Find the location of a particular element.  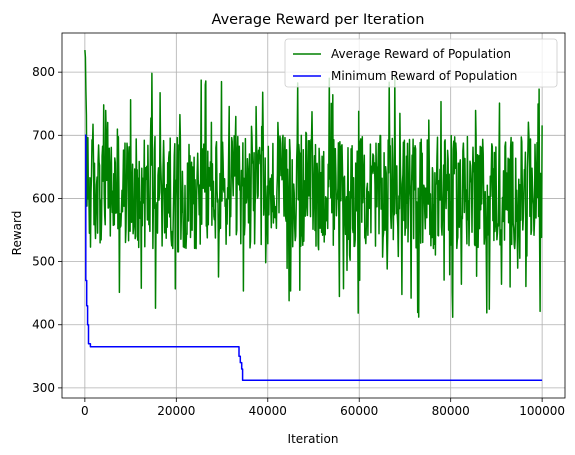

y-tick-label: 300 is located at coordinates (43, 388).